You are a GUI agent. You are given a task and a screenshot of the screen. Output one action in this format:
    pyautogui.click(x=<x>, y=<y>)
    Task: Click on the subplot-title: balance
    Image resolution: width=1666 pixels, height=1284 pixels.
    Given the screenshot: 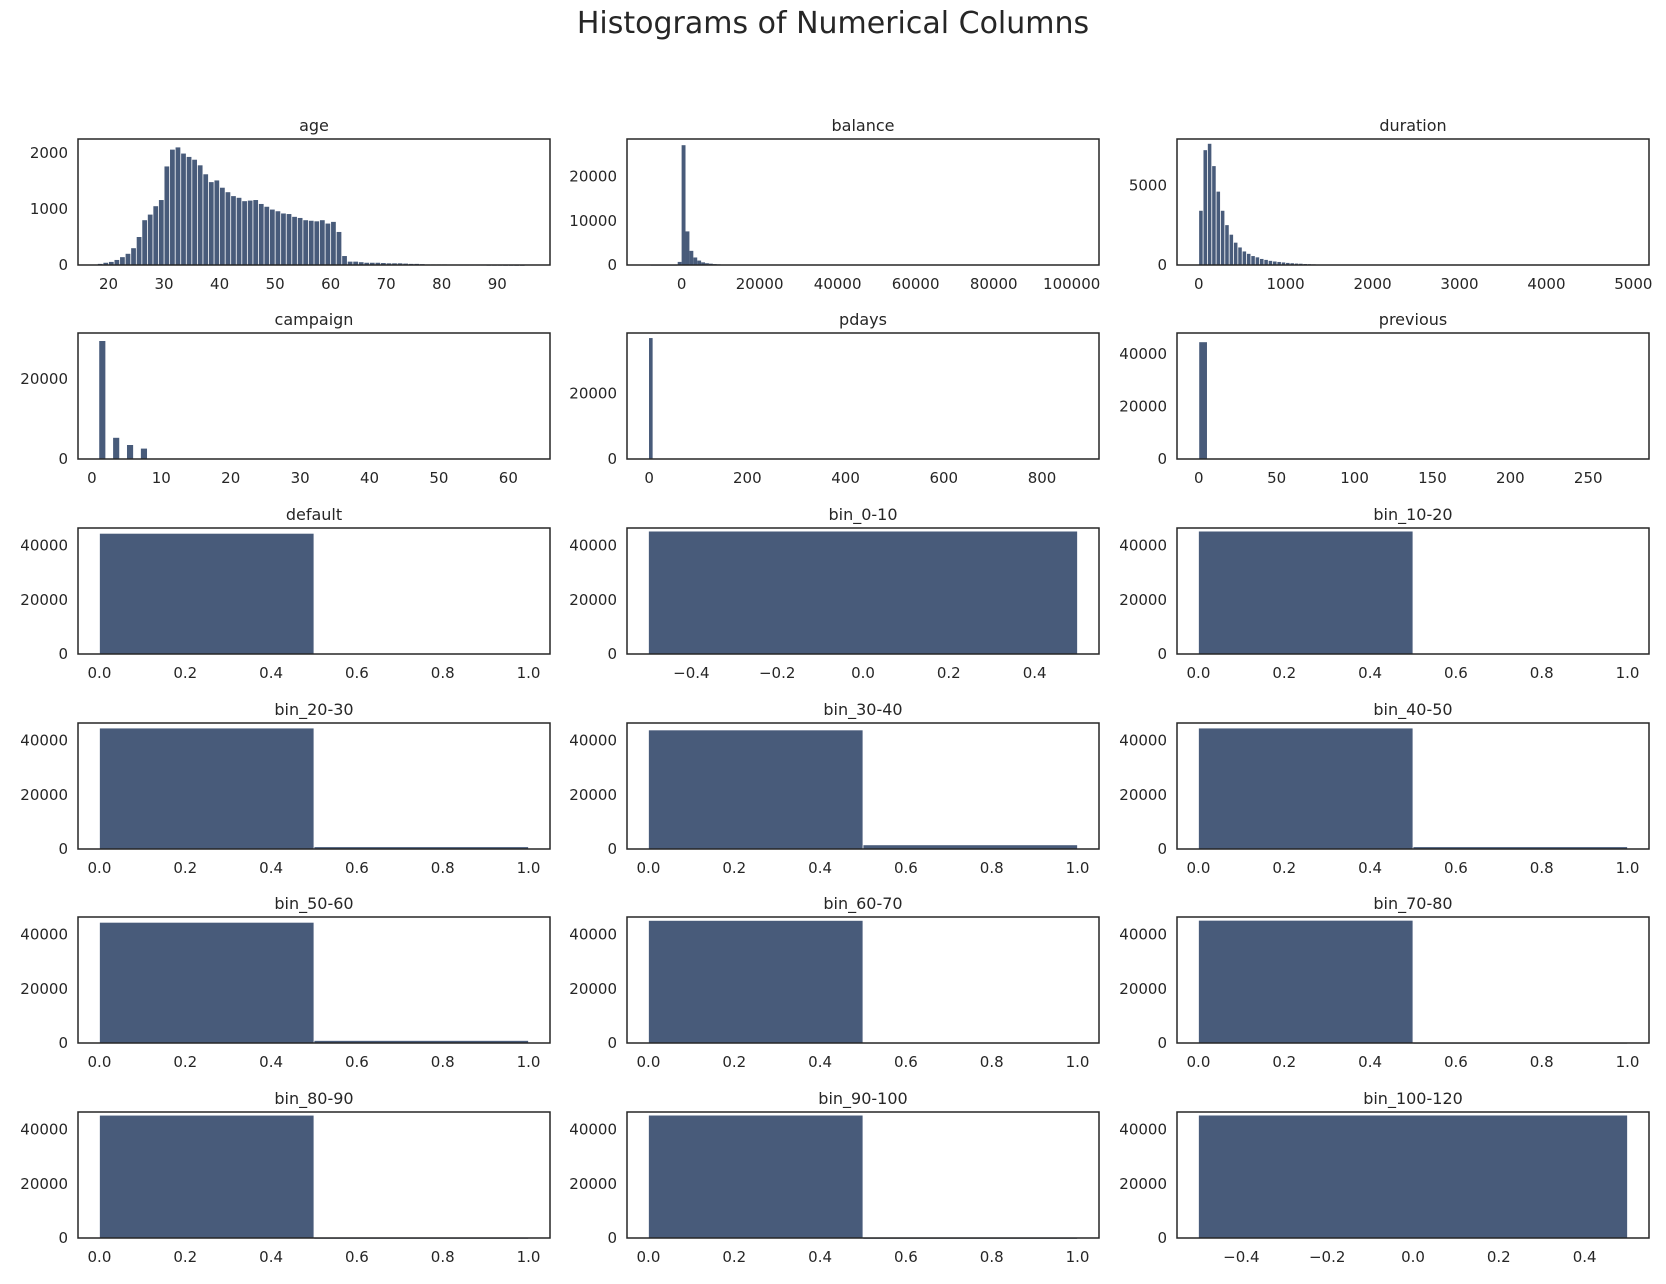 What is the action you would take?
    pyautogui.click(x=863, y=125)
    